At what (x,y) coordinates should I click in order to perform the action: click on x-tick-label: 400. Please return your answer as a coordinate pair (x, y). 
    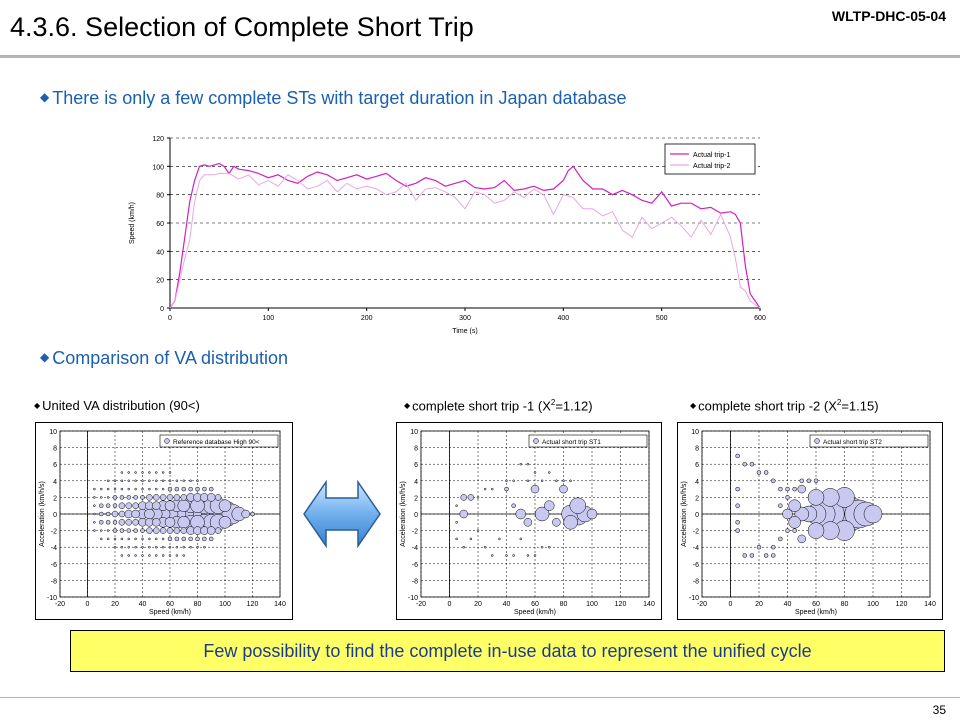
    Looking at the image, I should click on (563, 318).